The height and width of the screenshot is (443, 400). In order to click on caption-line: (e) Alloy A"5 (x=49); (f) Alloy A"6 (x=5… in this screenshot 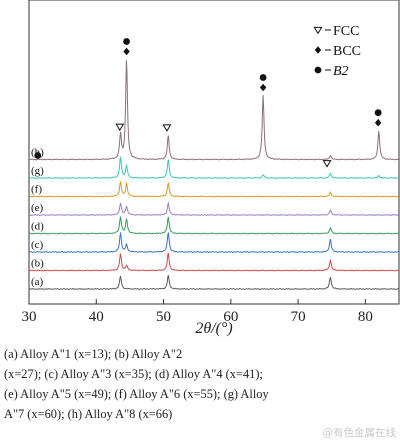, I will do `click(136, 394)`.